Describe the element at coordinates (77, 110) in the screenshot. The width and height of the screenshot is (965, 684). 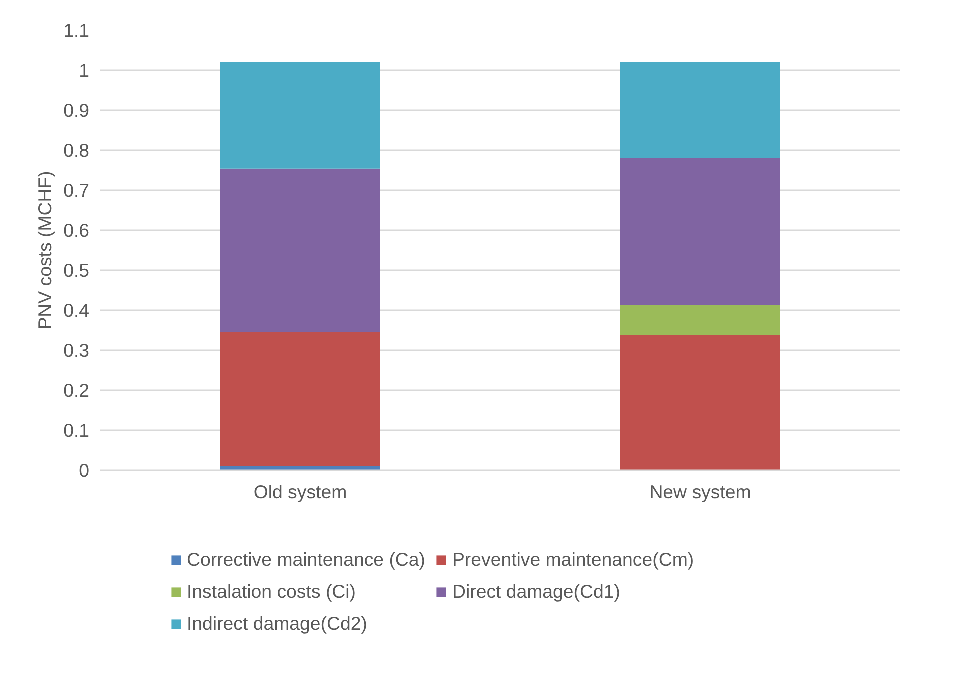
I see `y-tick-label: 0.9` at that location.